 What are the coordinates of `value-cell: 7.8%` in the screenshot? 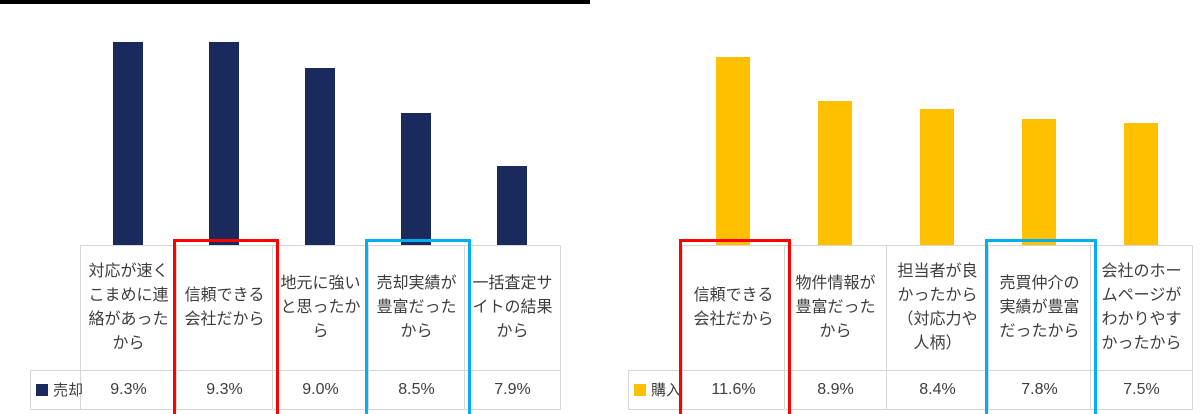 It's located at (1039, 389).